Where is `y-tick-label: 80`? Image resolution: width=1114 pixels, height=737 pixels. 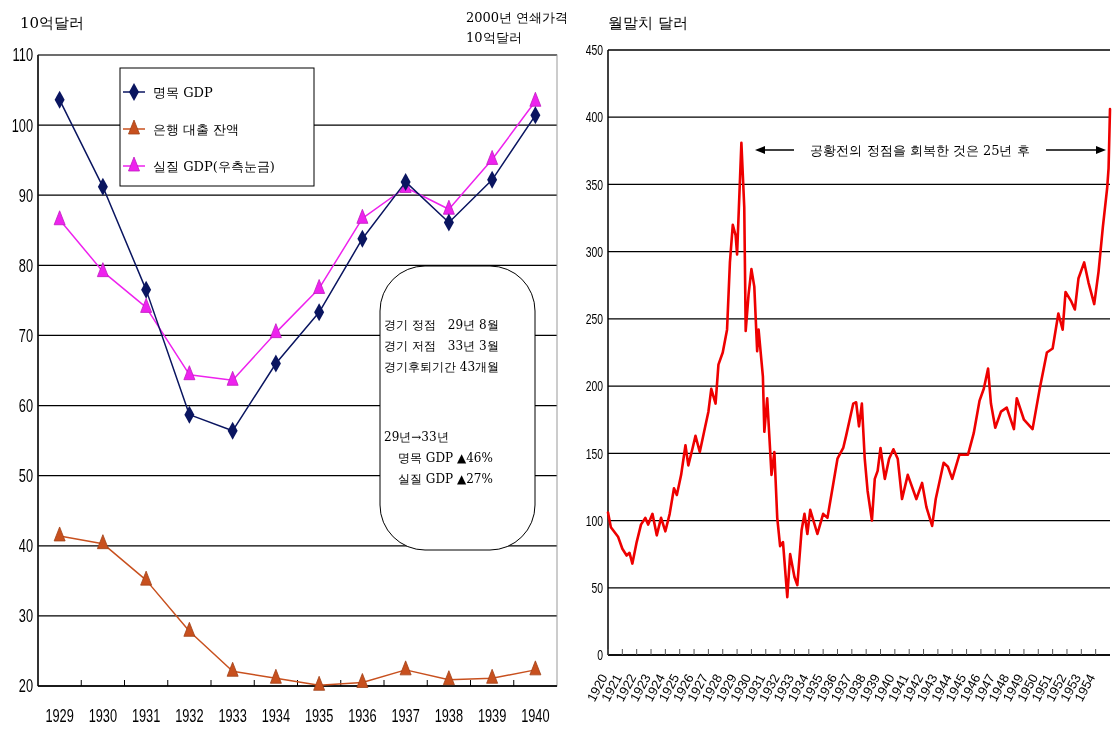
y-tick-label: 80 is located at coordinates (26, 265).